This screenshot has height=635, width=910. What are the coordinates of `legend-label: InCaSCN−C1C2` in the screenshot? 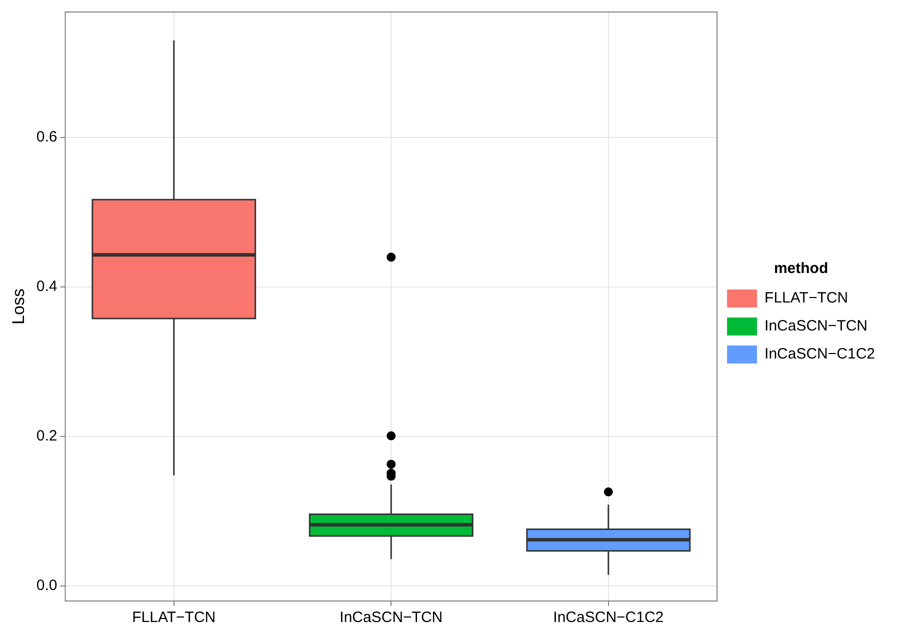 It's located at (820, 354).